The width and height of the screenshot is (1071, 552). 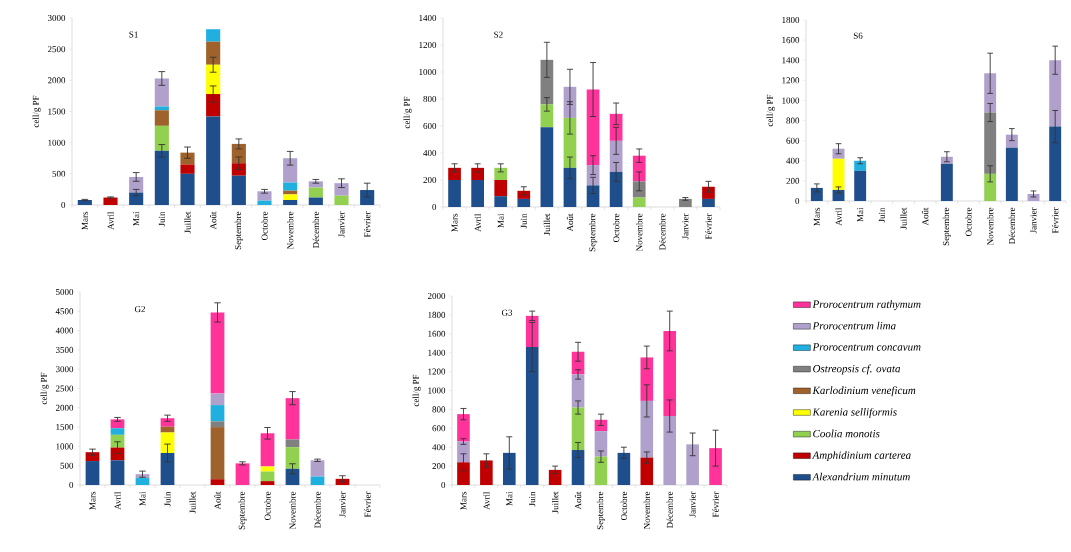 I want to click on y-tick-label: 1200, so click(x=791, y=80).